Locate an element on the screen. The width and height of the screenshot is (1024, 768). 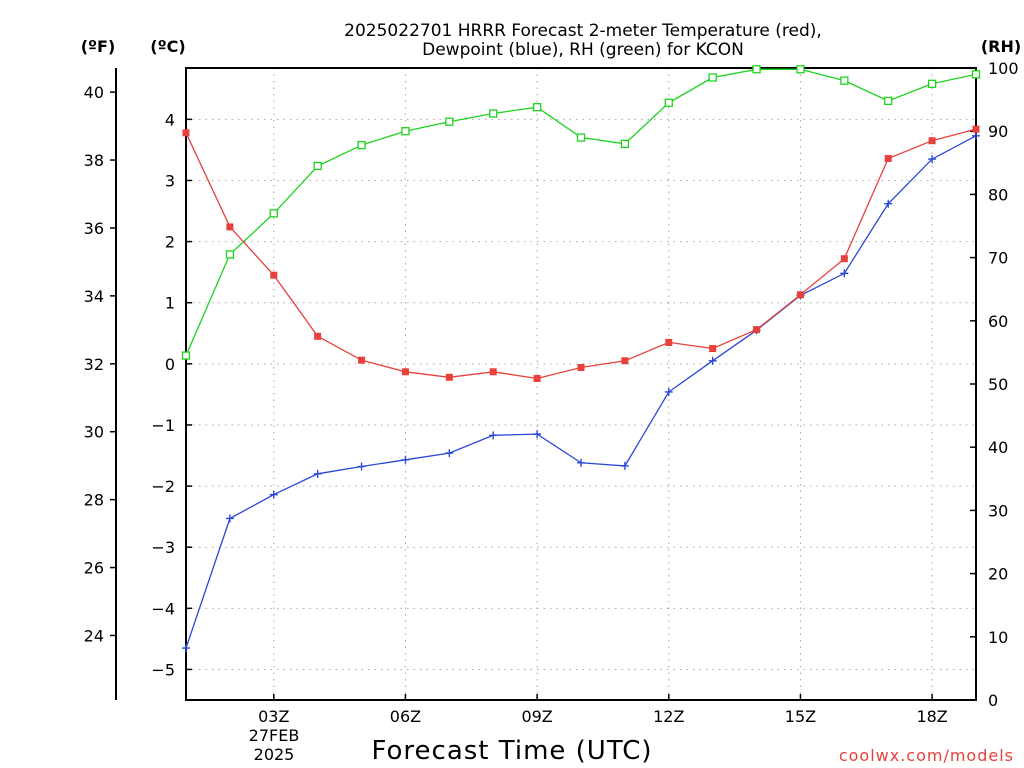
celsius-tick-label: 1 is located at coordinates (170, 303).